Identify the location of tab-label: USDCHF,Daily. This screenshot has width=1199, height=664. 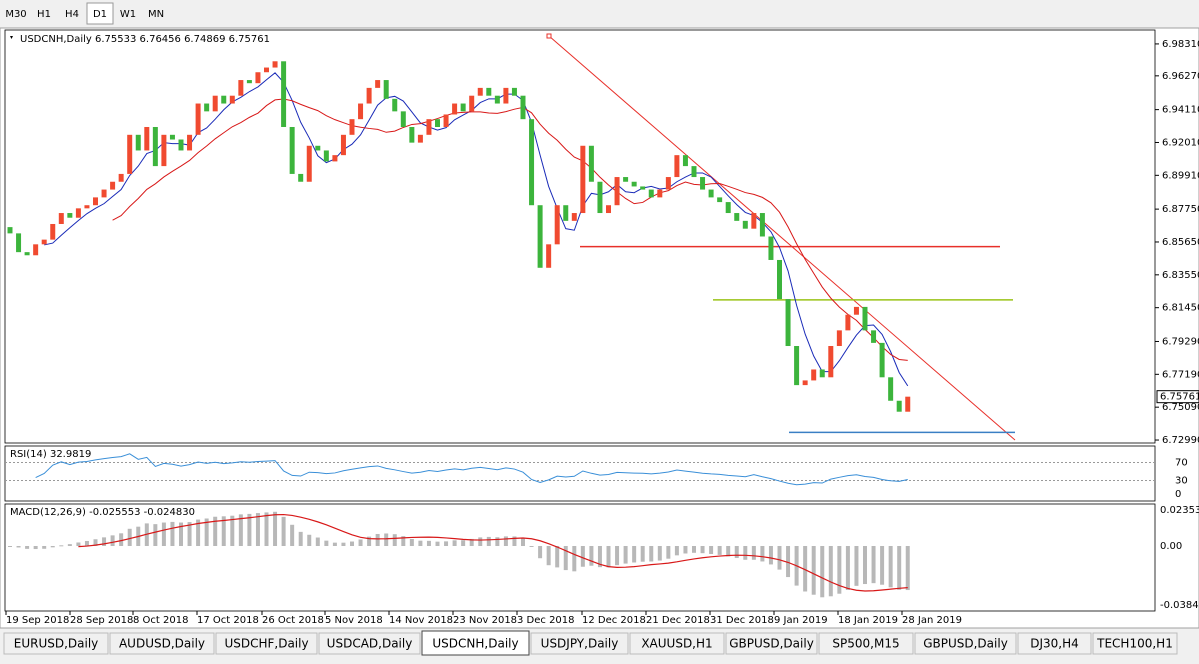
(266, 644).